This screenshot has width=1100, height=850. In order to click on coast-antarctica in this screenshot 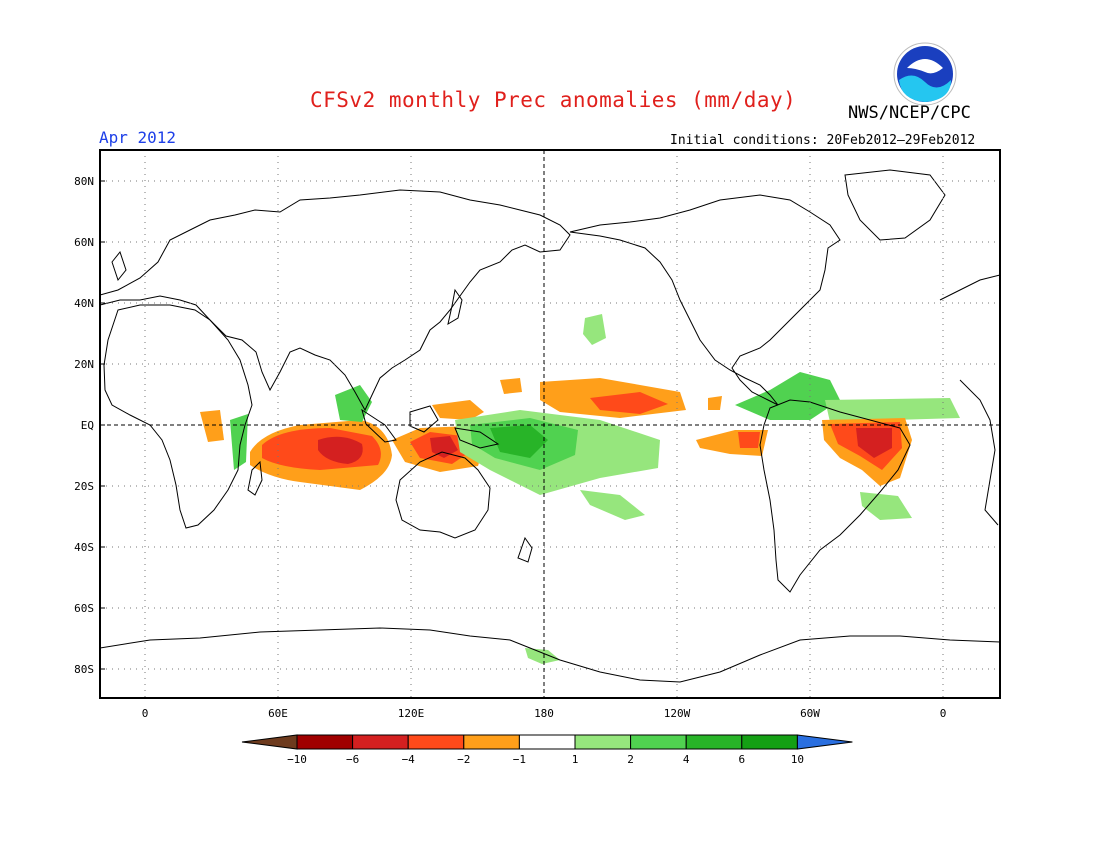, I will do `click(550, 655)`.